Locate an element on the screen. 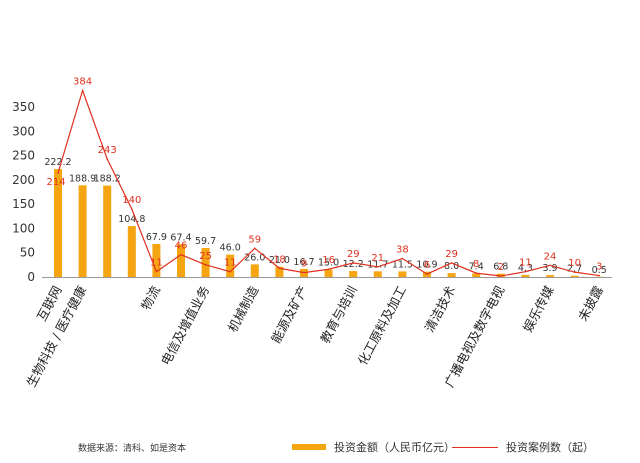  bar-value-label: 67.9 is located at coordinates (156, 237).